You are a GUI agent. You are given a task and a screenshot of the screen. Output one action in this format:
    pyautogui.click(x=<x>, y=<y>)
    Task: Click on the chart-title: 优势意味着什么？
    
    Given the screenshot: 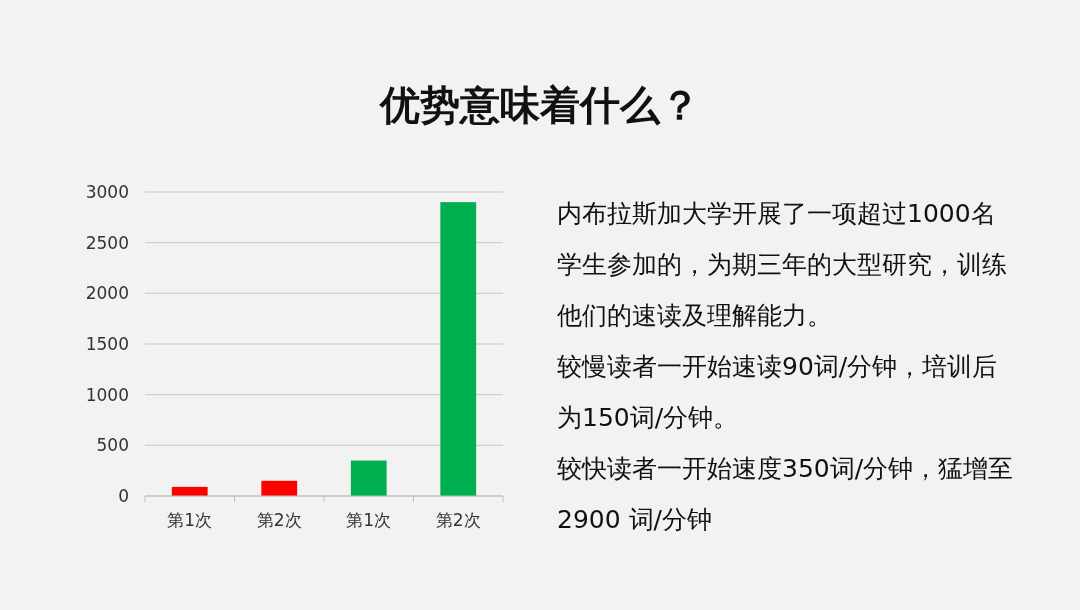 What is the action you would take?
    pyautogui.click(x=539, y=105)
    